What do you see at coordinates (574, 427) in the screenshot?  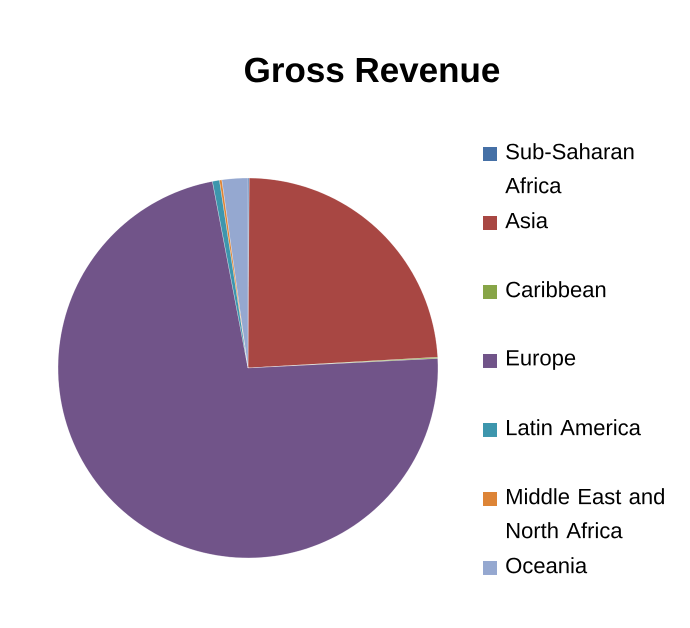 I see `legend-label: Latin America` at bounding box center [574, 427].